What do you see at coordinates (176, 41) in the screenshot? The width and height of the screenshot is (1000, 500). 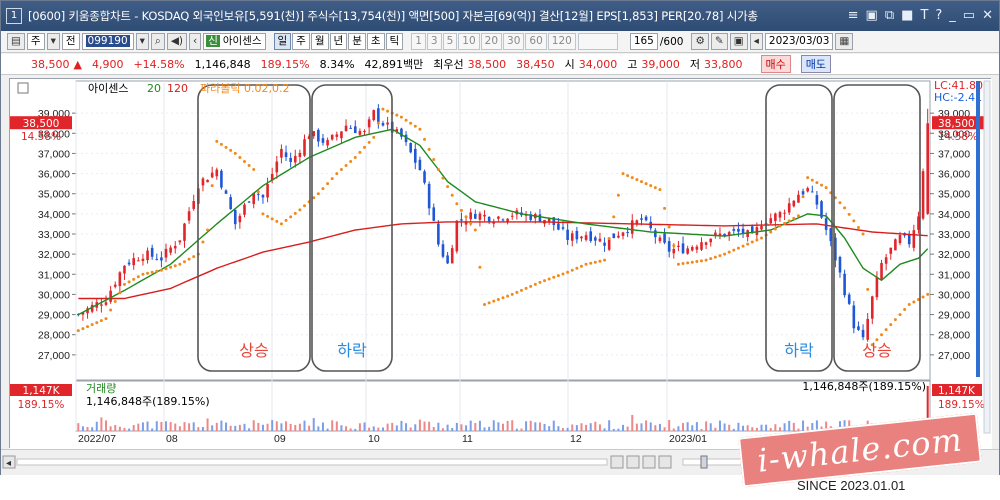 I see `speaker-icon: ◀)` at bounding box center [176, 41].